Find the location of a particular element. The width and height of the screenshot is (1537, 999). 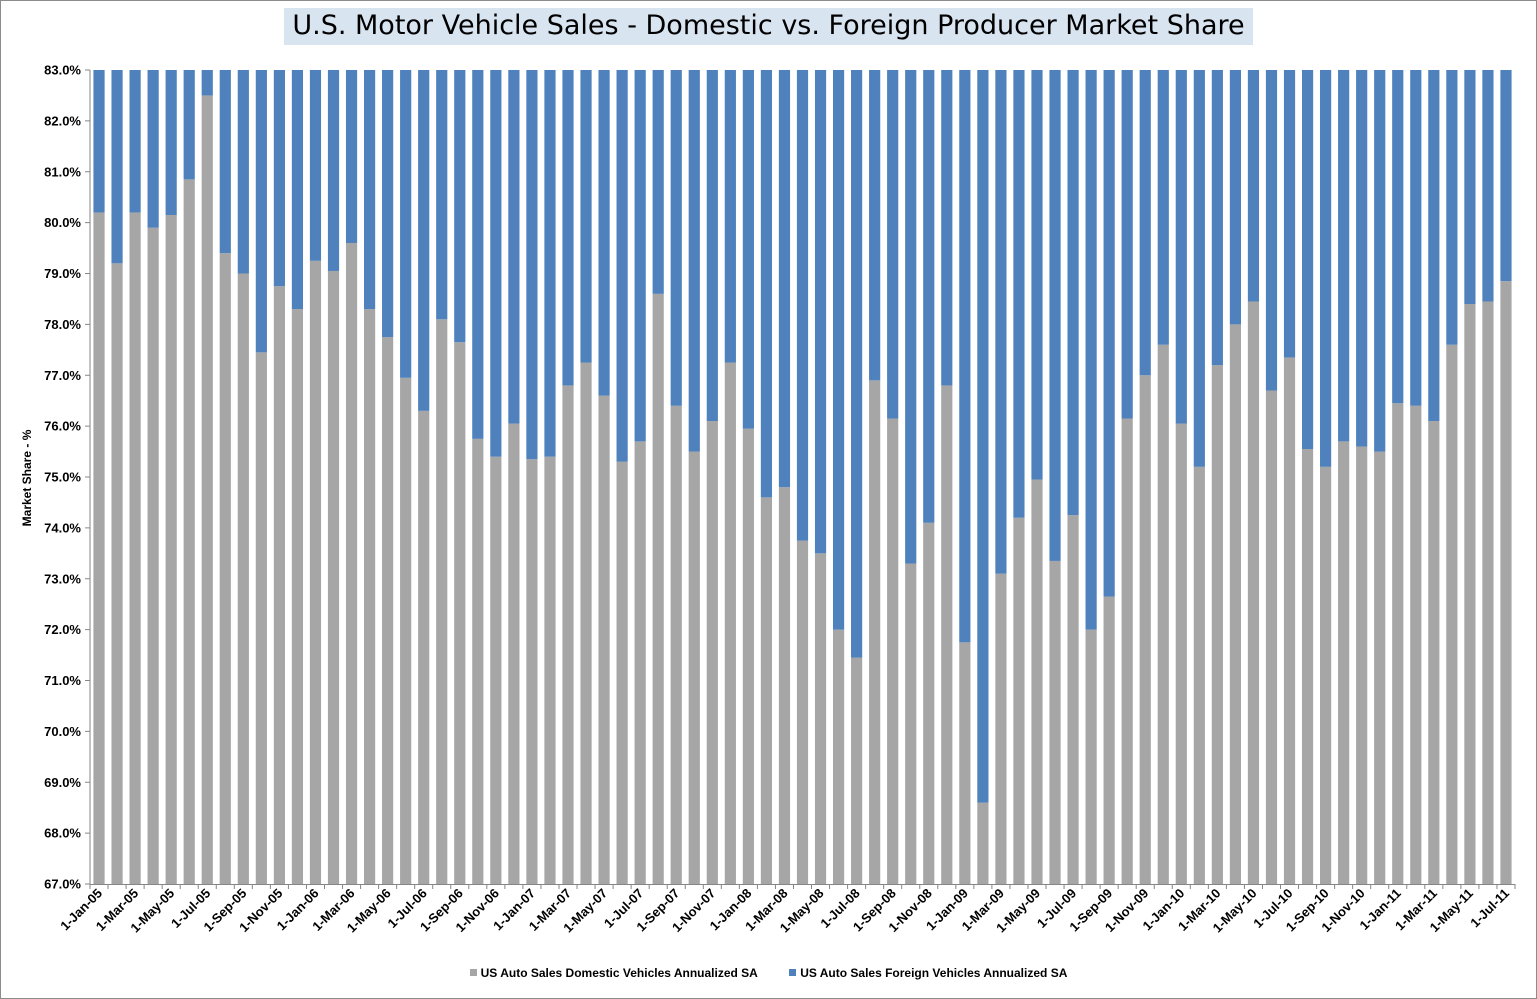

y-tick-label: 80.0% is located at coordinates (62, 222).